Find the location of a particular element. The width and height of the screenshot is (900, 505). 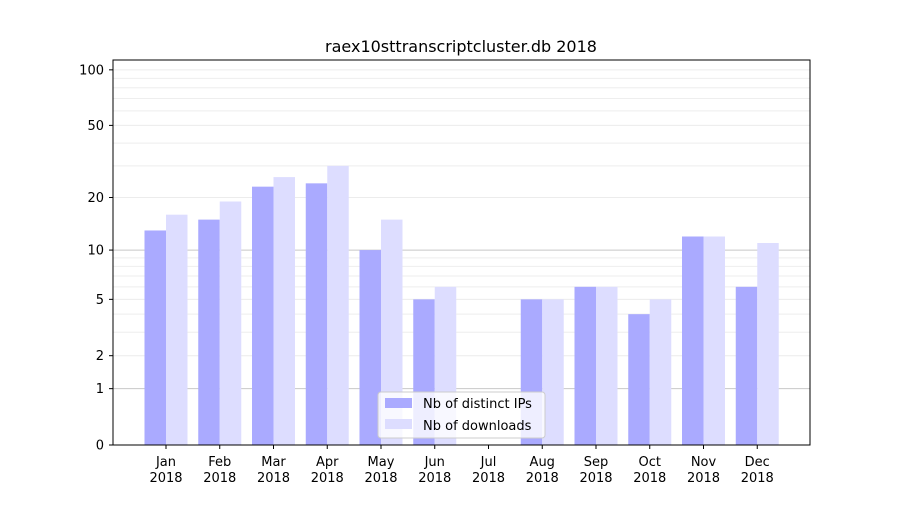

y-tick-label: 20 is located at coordinates (95, 198).